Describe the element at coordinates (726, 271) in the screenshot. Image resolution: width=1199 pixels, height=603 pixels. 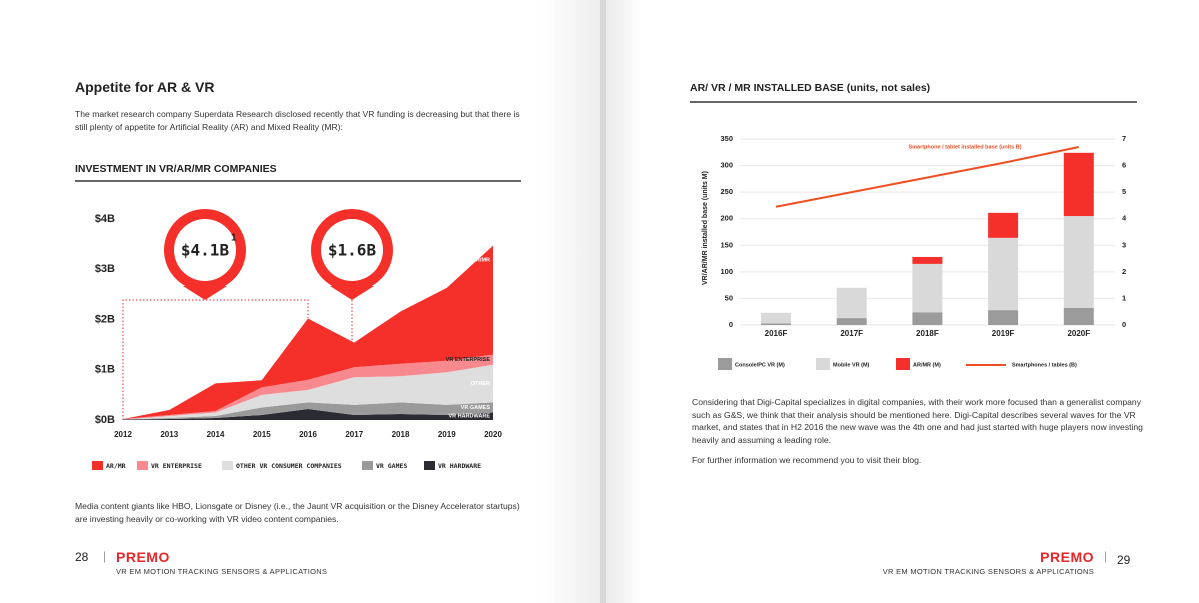
I see `y-tick-label: 100` at that location.